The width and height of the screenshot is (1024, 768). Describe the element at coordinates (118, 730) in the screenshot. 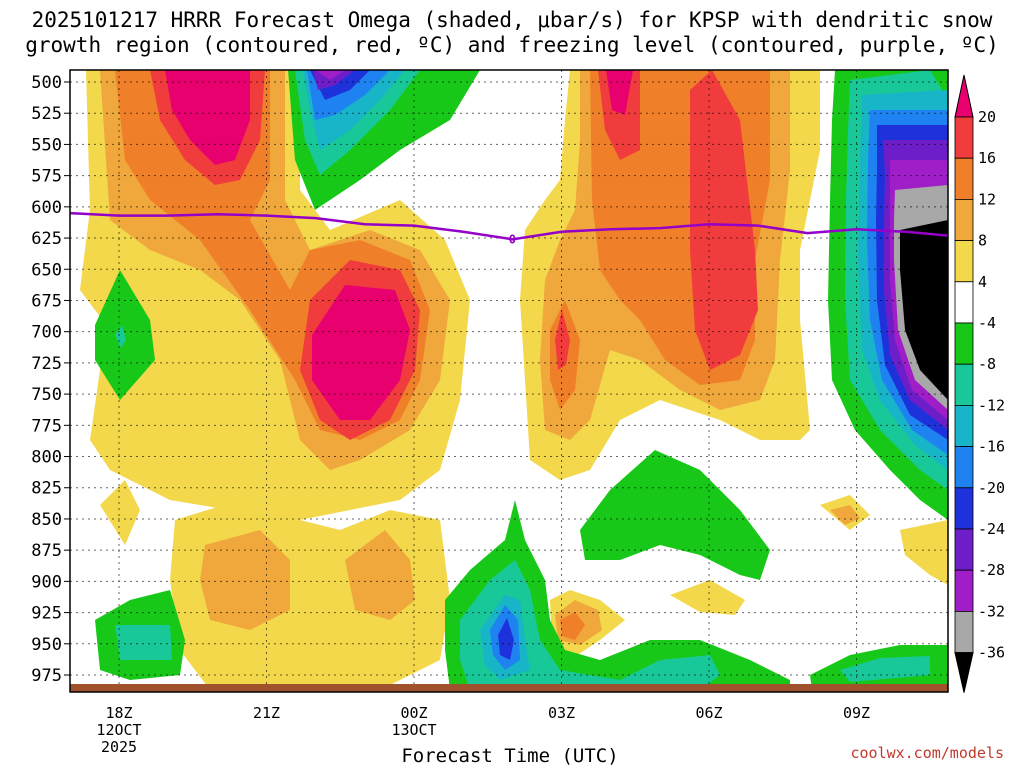

I see `x-tick-sublabel: 12OCT` at that location.